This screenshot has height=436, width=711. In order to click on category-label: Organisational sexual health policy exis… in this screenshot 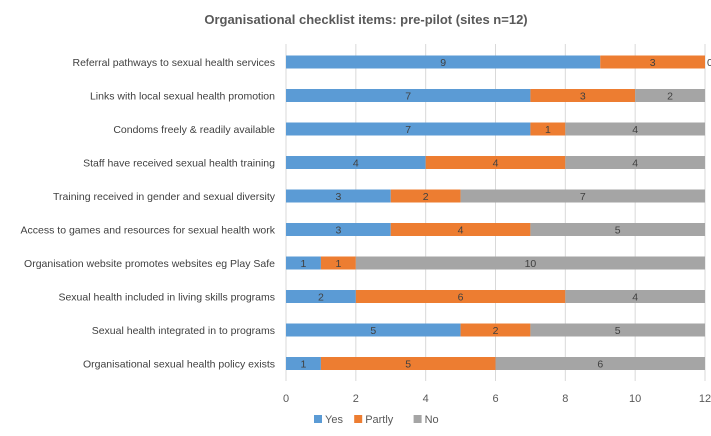, I will do `click(179, 365)`.